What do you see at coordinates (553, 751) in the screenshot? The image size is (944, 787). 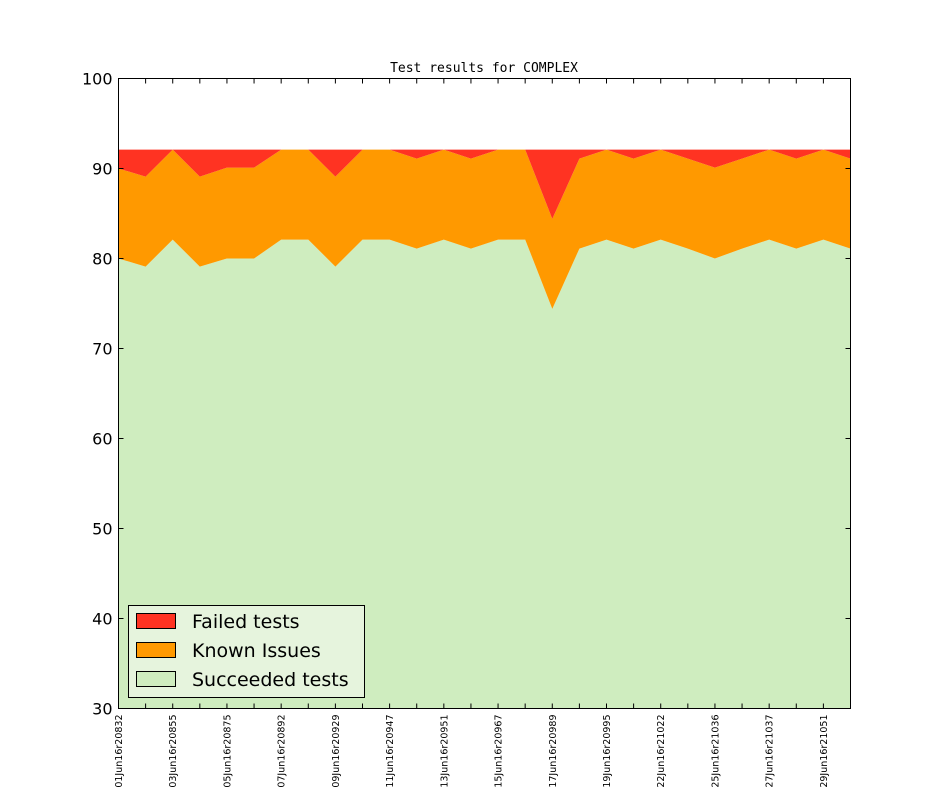 I see `xtick-label: 17Jun16r20989` at bounding box center [553, 751].